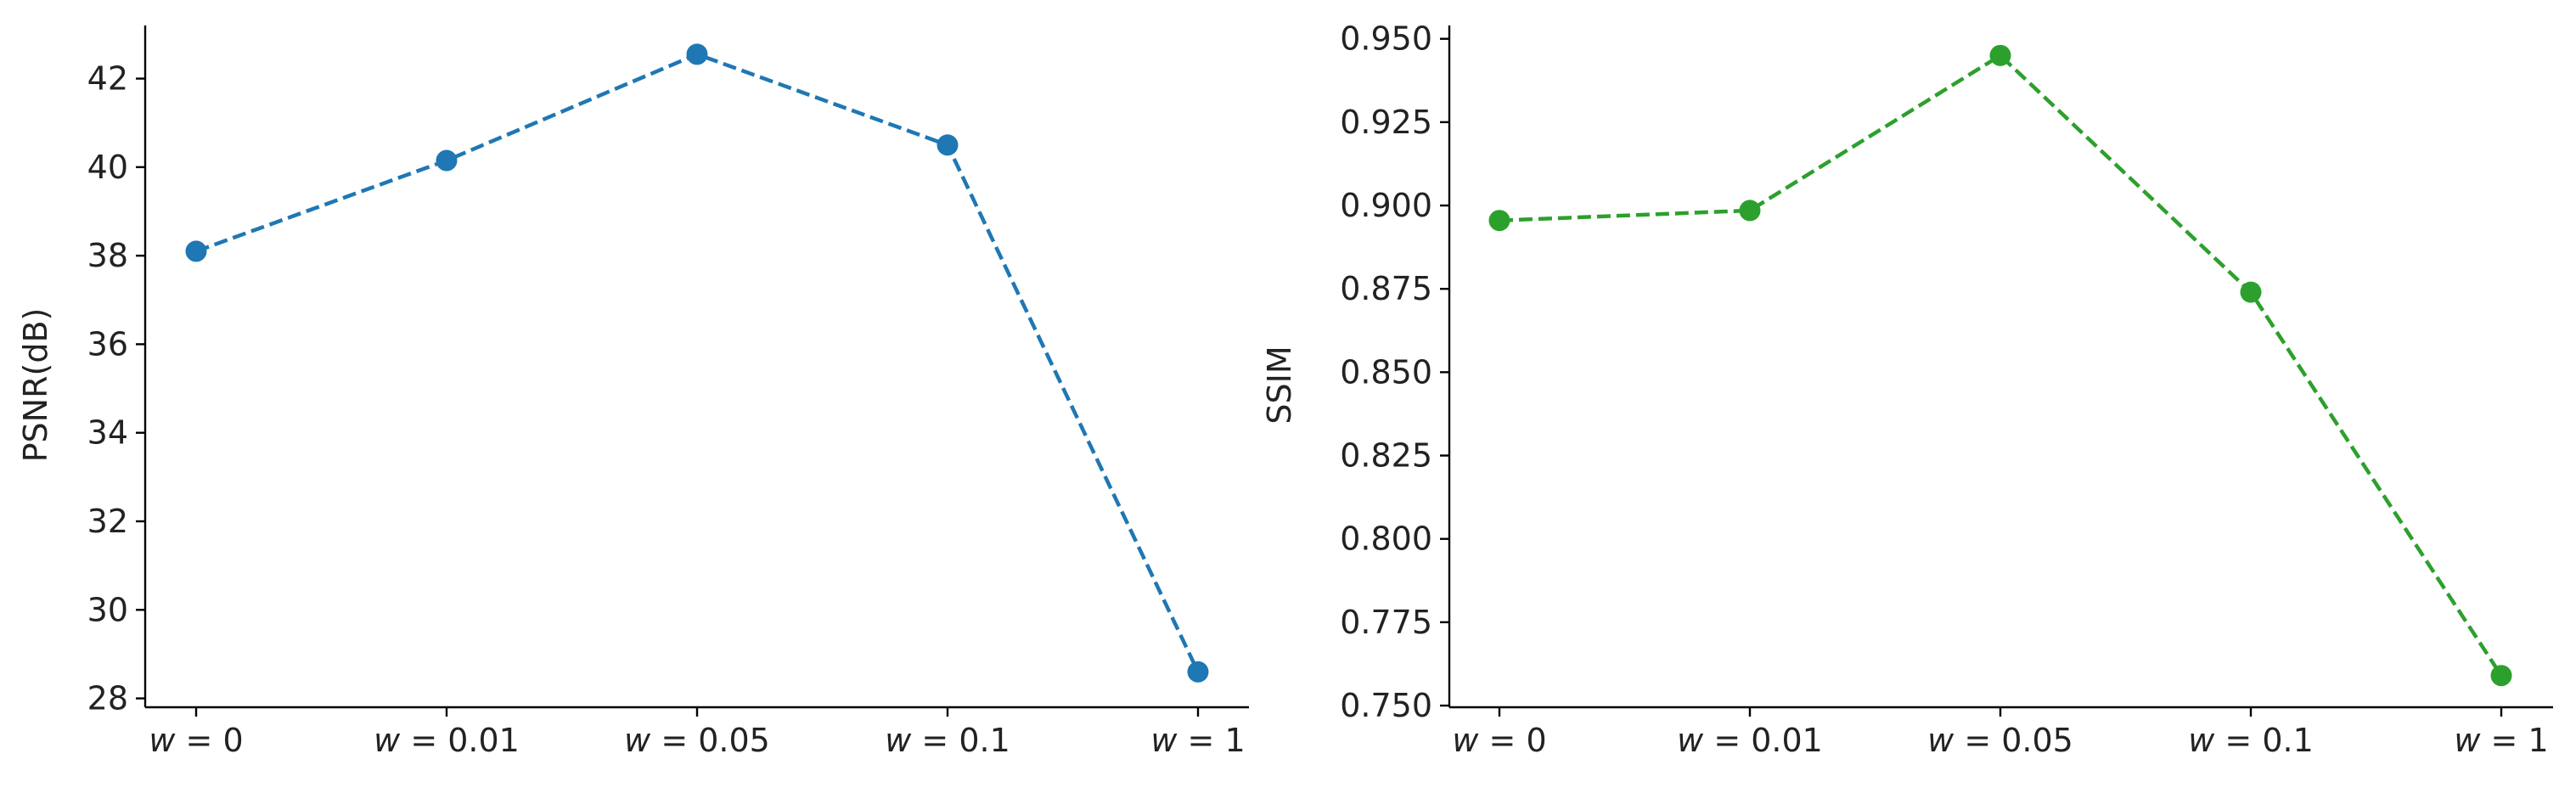 Image resolution: width=2576 pixels, height=793 pixels. Describe the element at coordinates (1386, 456) in the screenshot. I see `y-tick-label: 0.825` at that location.